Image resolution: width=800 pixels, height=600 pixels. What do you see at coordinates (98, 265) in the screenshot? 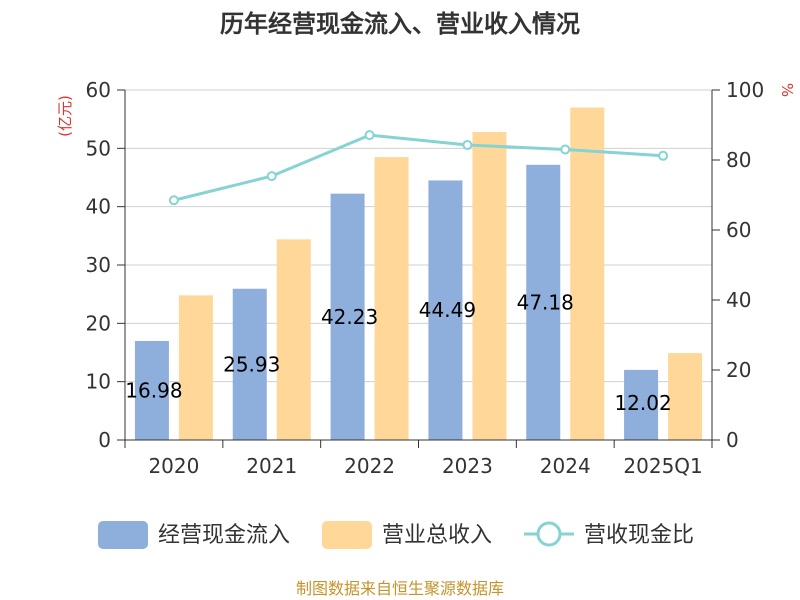
I see `y-left-tick-label: 30` at bounding box center [98, 265].